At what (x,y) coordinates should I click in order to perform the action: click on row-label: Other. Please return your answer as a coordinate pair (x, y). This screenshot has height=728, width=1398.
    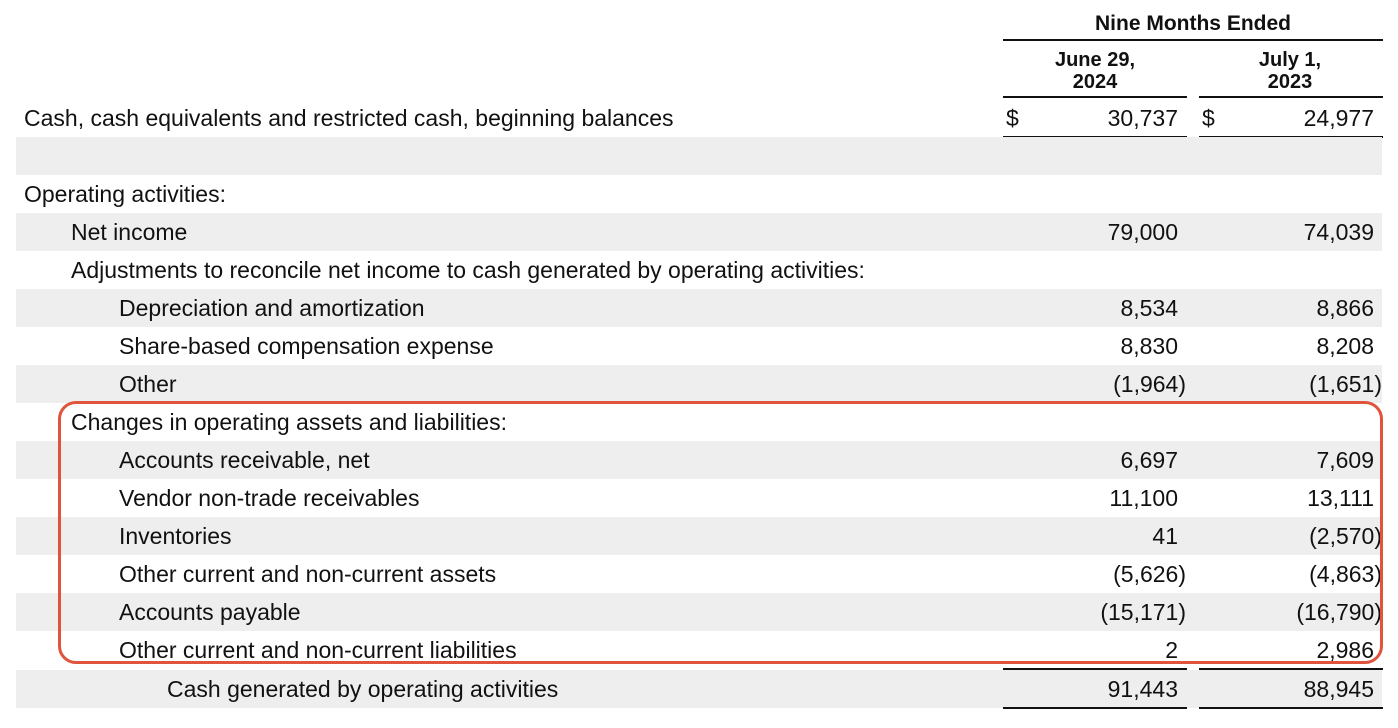
    Looking at the image, I should click on (148, 384).